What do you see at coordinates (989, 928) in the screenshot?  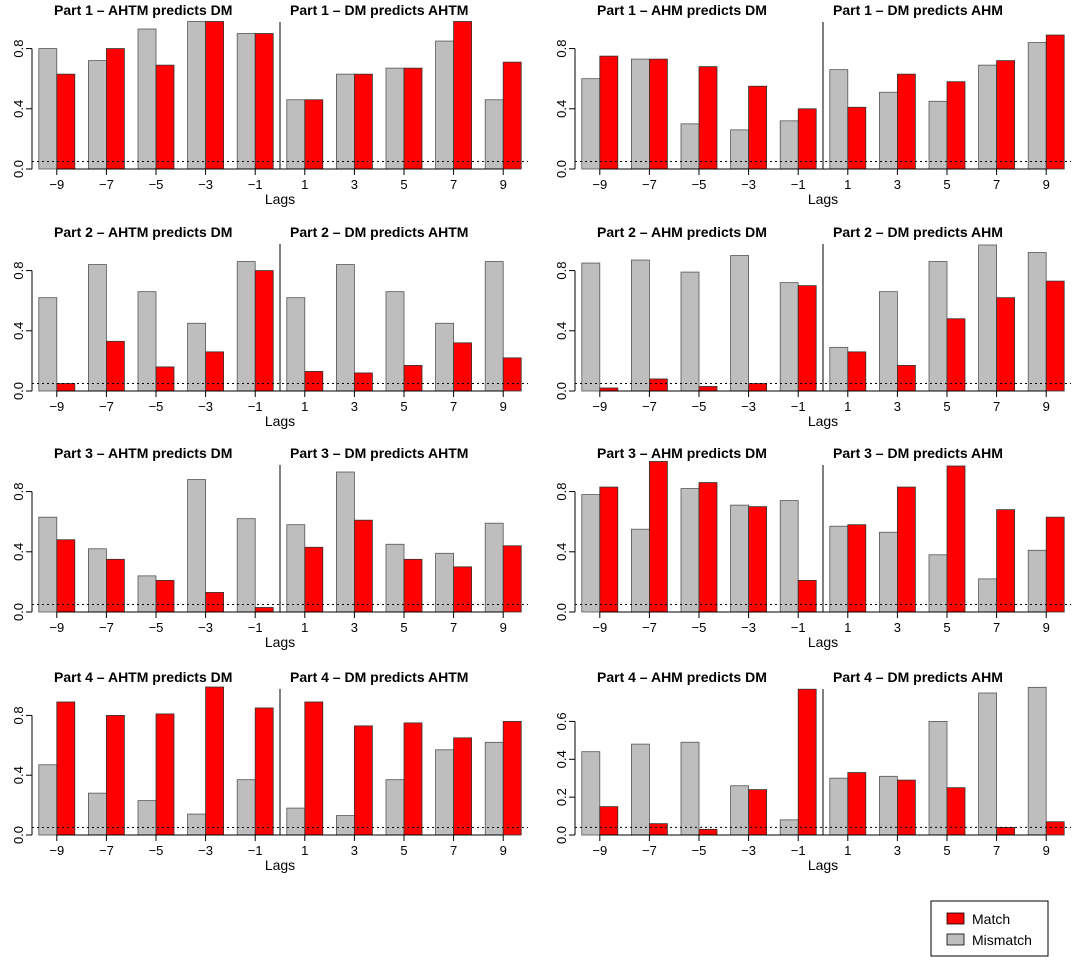 I see `legend: Match Mismatch` at bounding box center [989, 928].